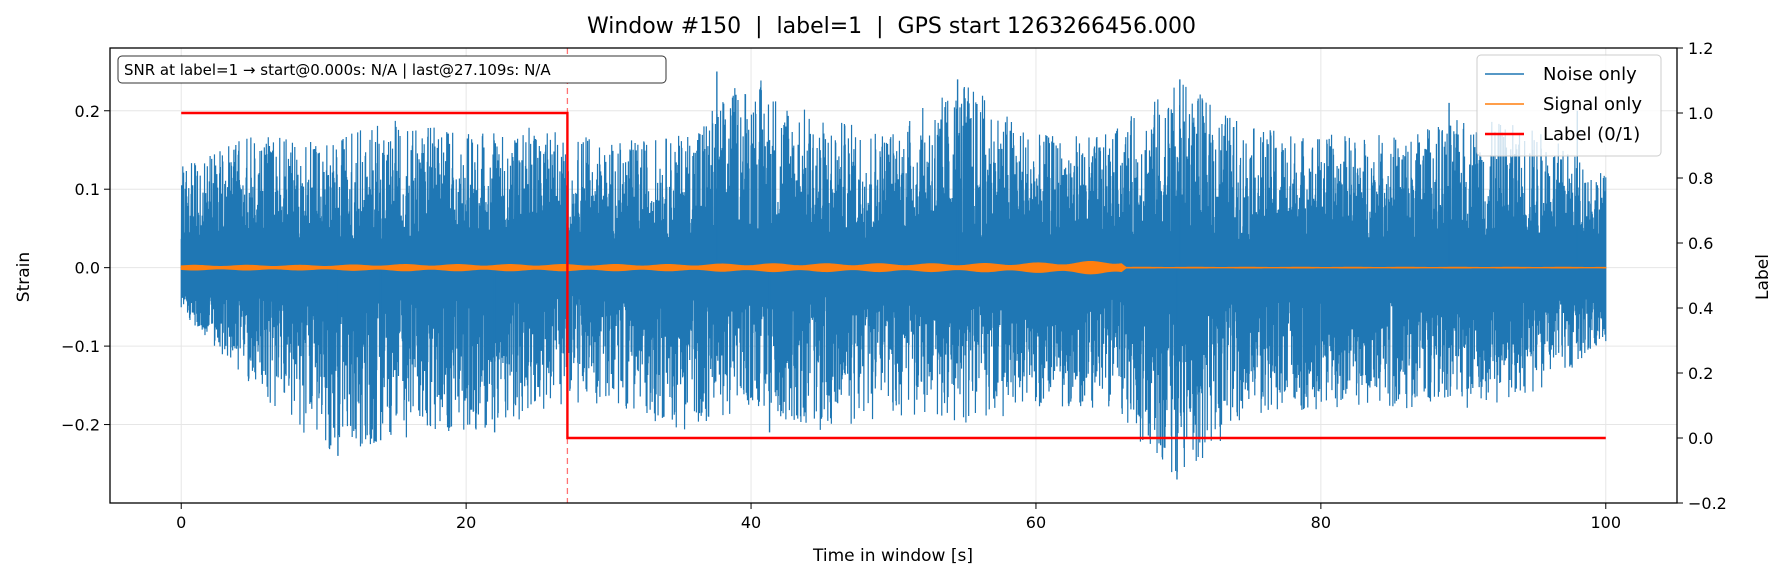 The height and width of the screenshot is (581, 1783). What do you see at coordinates (1700, 438) in the screenshot?
I see `y2-tick-label: 0.0` at bounding box center [1700, 438].